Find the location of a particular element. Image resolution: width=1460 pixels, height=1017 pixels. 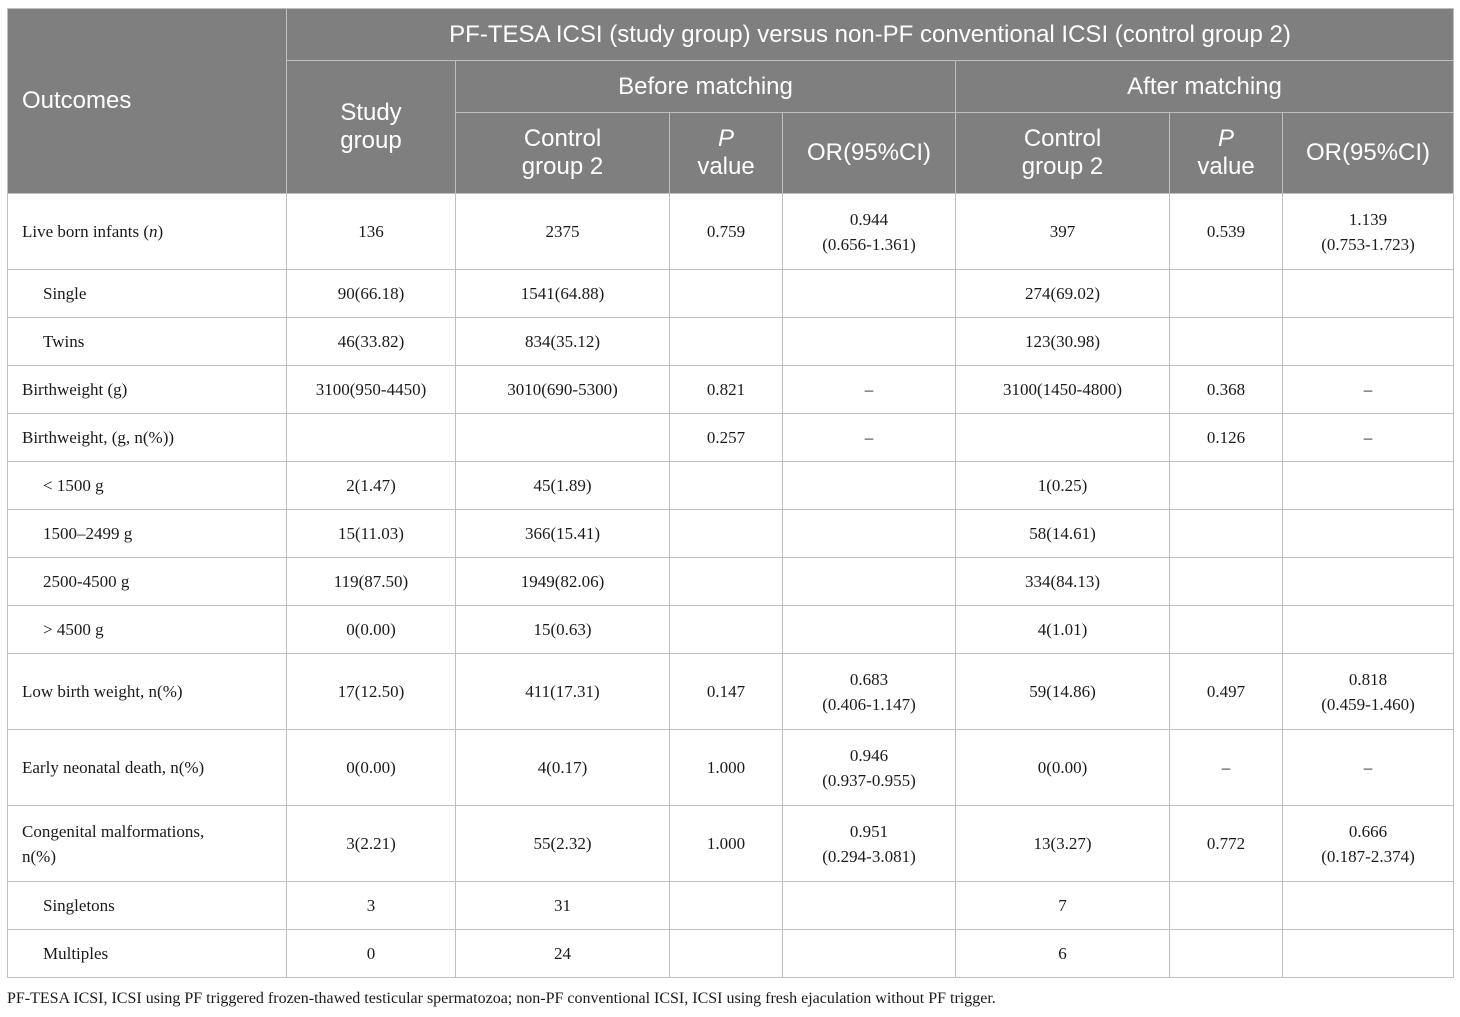

p-before-value: 0.821 is located at coordinates (726, 389).